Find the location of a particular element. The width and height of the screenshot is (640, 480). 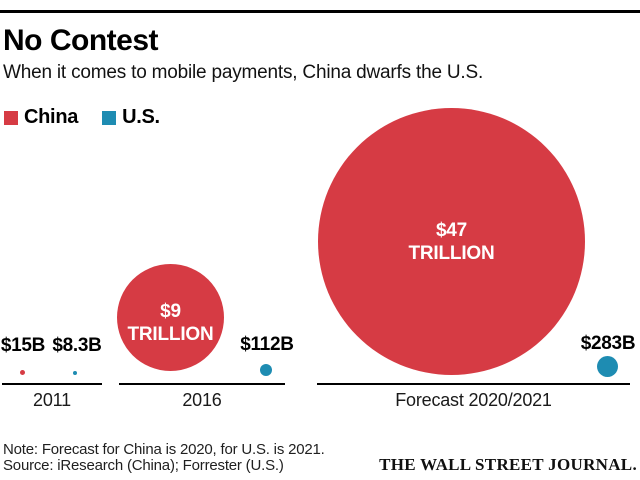

bubble-us-2011 is located at coordinates (75, 373).